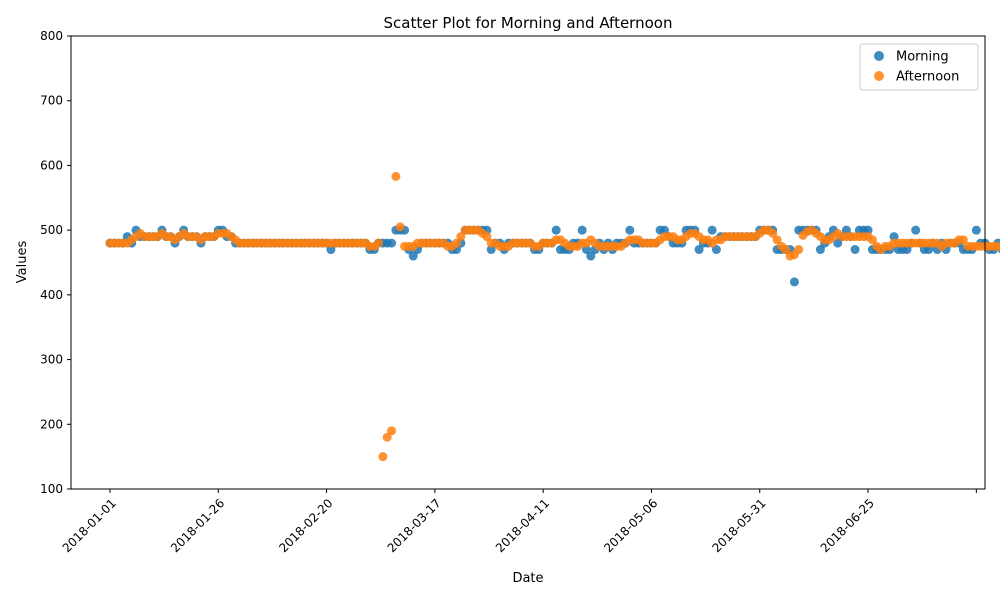  What do you see at coordinates (879, 76) in the screenshot?
I see `legend-marker-afternoon` at bounding box center [879, 76].